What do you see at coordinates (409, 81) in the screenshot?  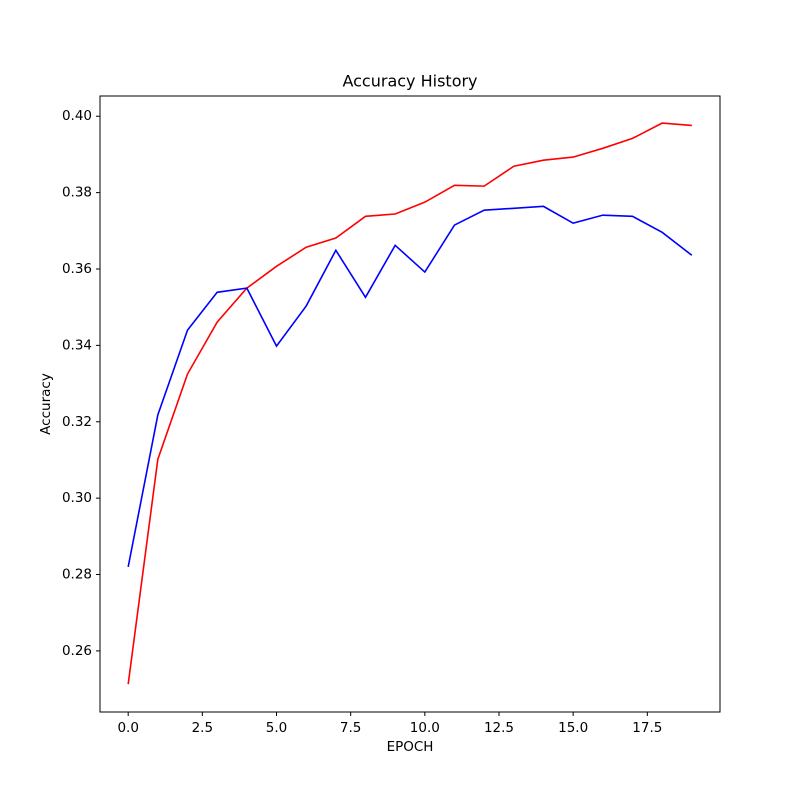 I see `chart-title: Accuracy History` at bounding box center [409, 81].